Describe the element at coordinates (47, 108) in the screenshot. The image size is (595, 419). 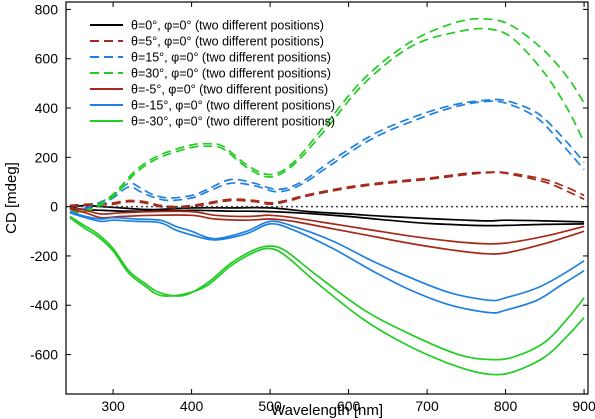
I see `y-tick-label-5: 400` at that location.